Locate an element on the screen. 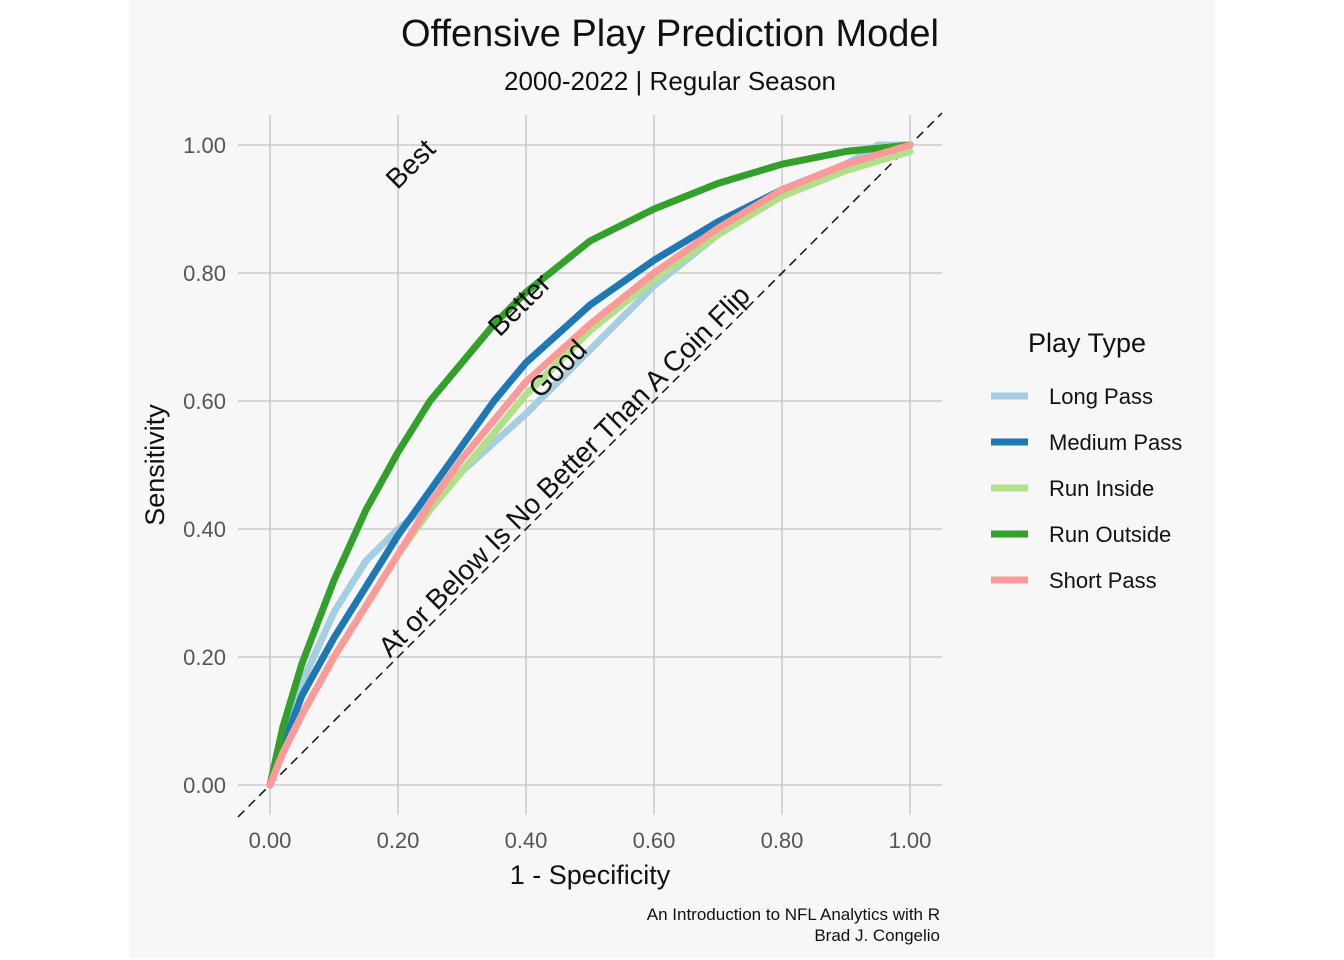 This screenshot has height=960, width=1344. x-tick-label: 0.00 is located at coordinates (270, 840).